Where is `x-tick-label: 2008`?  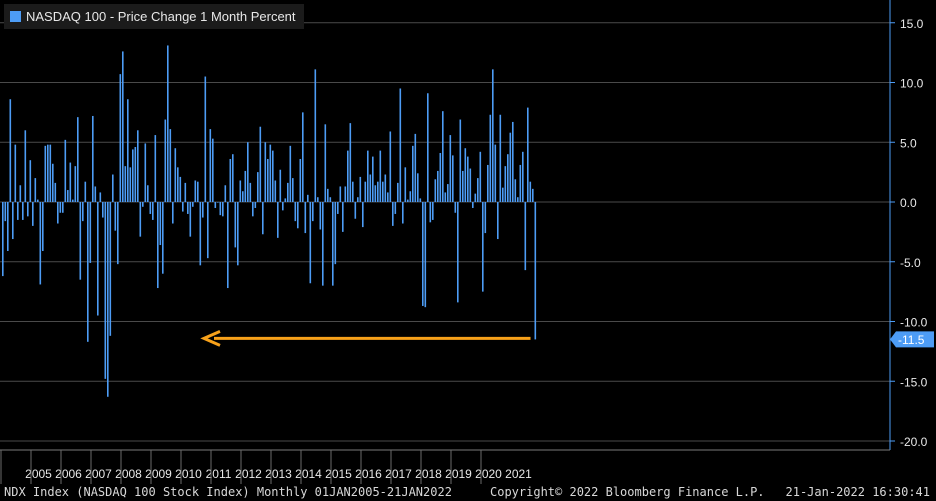 x-tick-label: 2008 is located at coordinates (128, 474).